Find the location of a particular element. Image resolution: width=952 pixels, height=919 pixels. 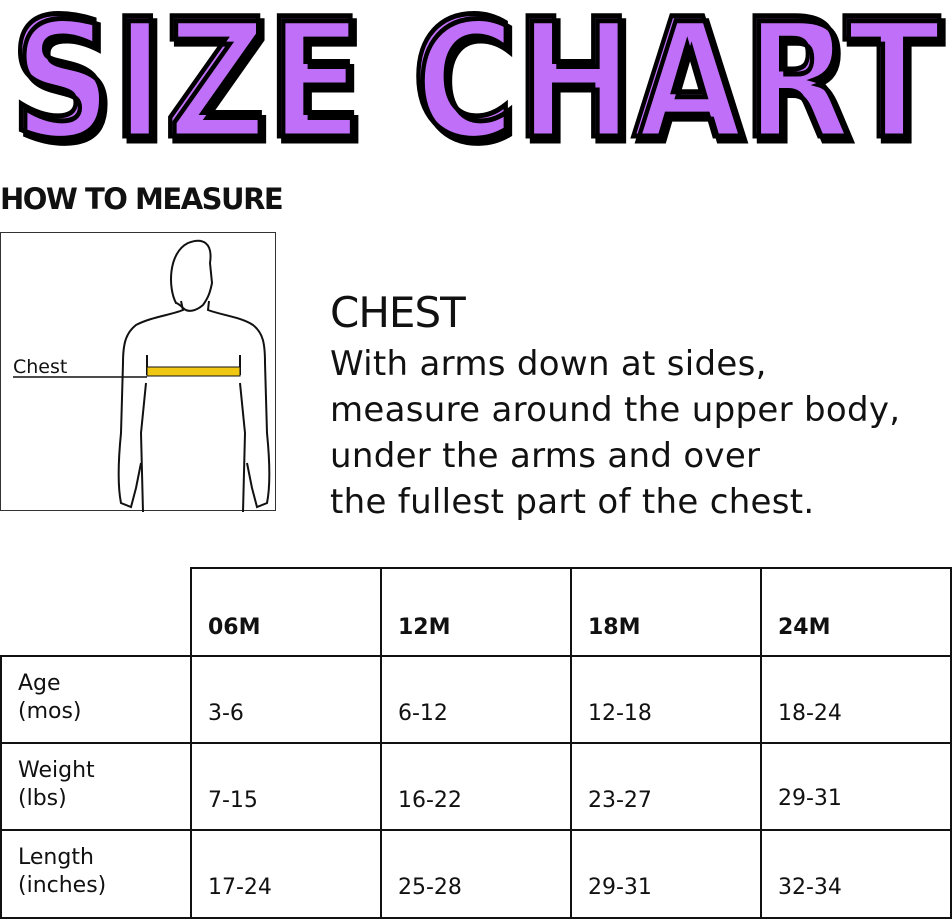

column-header: 12M is located at coordinates (476, 612).